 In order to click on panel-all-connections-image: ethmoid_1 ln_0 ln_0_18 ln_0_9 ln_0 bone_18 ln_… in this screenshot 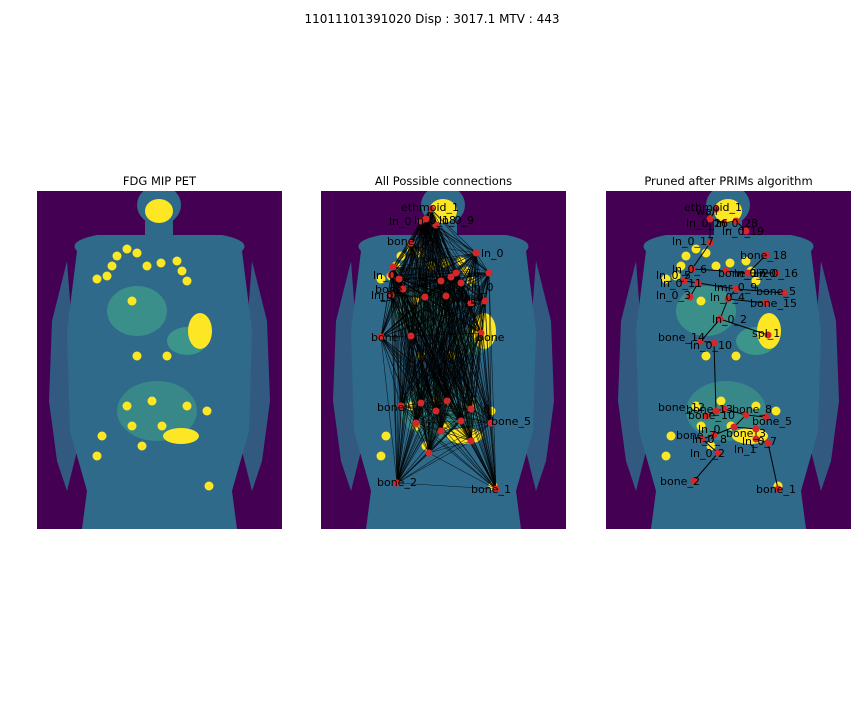, I will do `click(443, 360)`.